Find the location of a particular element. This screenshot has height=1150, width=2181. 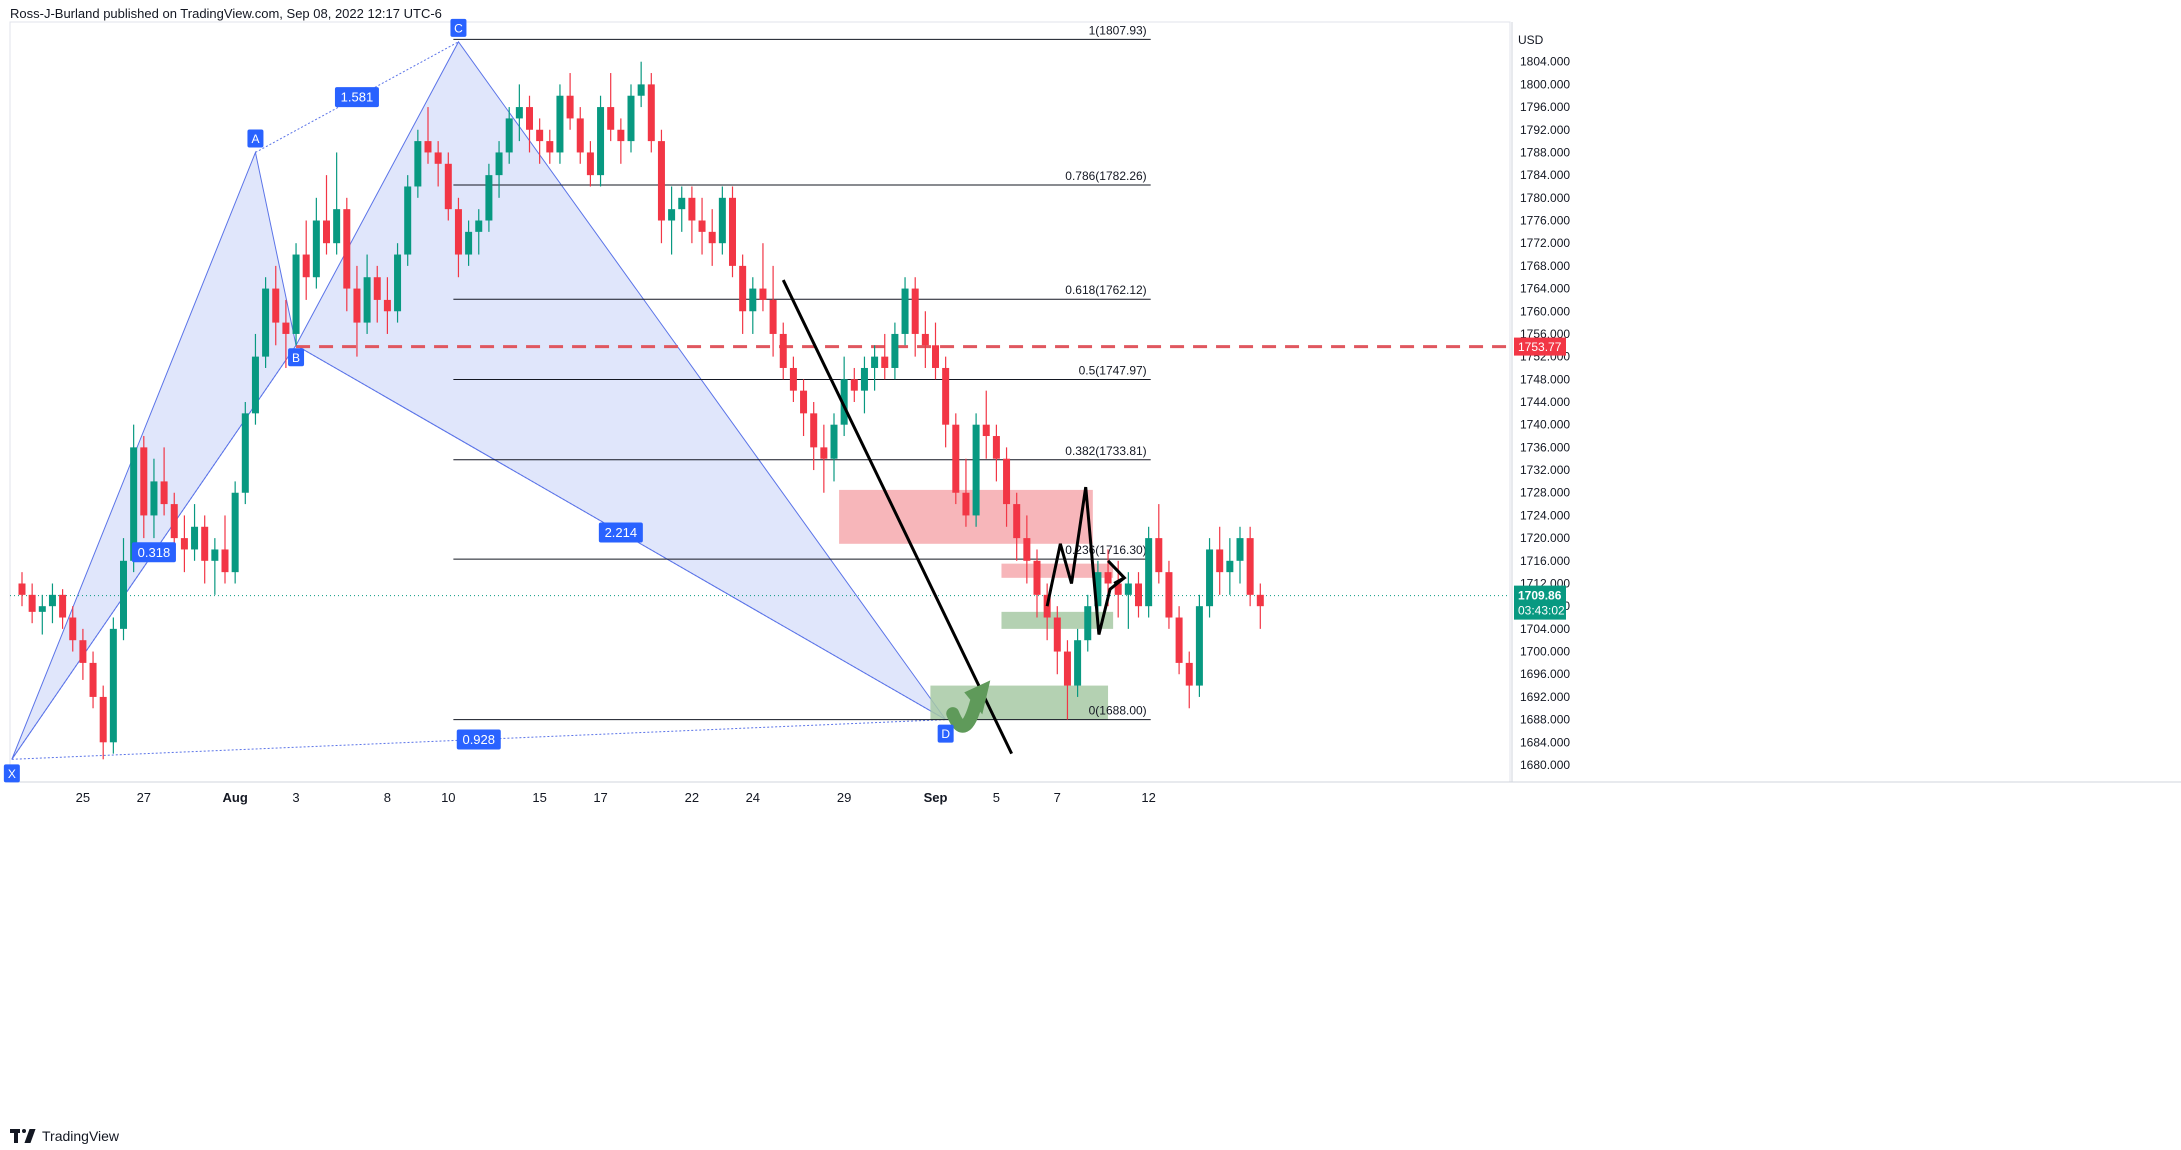

price-tick-label: 1748.000 is located at coordinates (1545, 379).